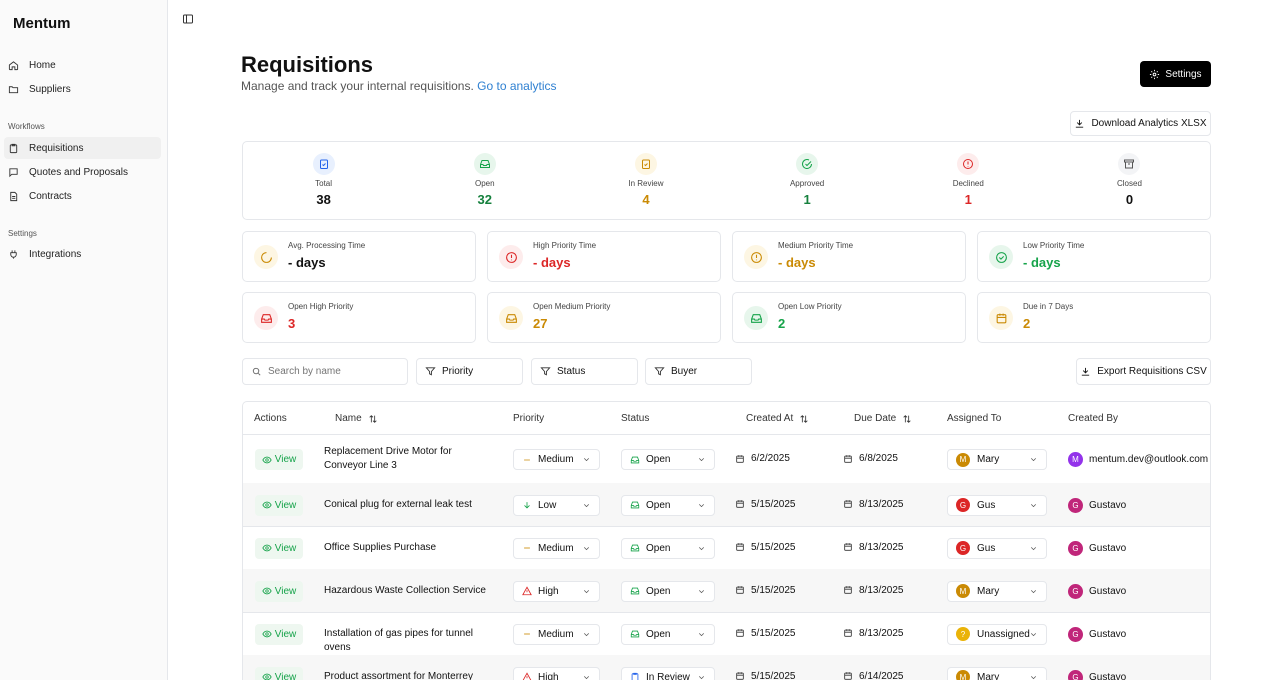 The height and width of the screenshot is (680, 1280). I want to click on priority-filter: Priority, so click(469, 371).